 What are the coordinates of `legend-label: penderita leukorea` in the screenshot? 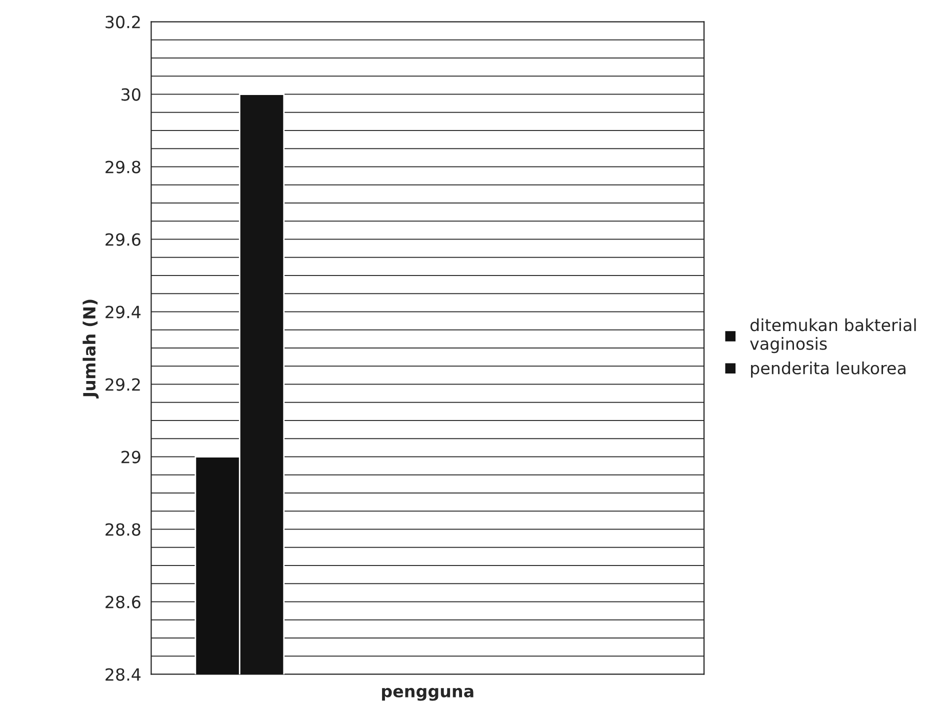 It's located at (828, 370).